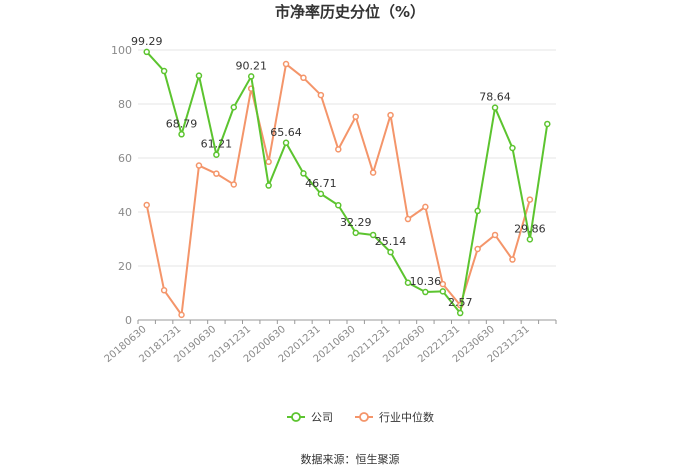 The height and width of the screenshot is (473, 700). Describe the element at coordinates (391, 241) in the screenshot. I see `data-label: 25.14` at that location.